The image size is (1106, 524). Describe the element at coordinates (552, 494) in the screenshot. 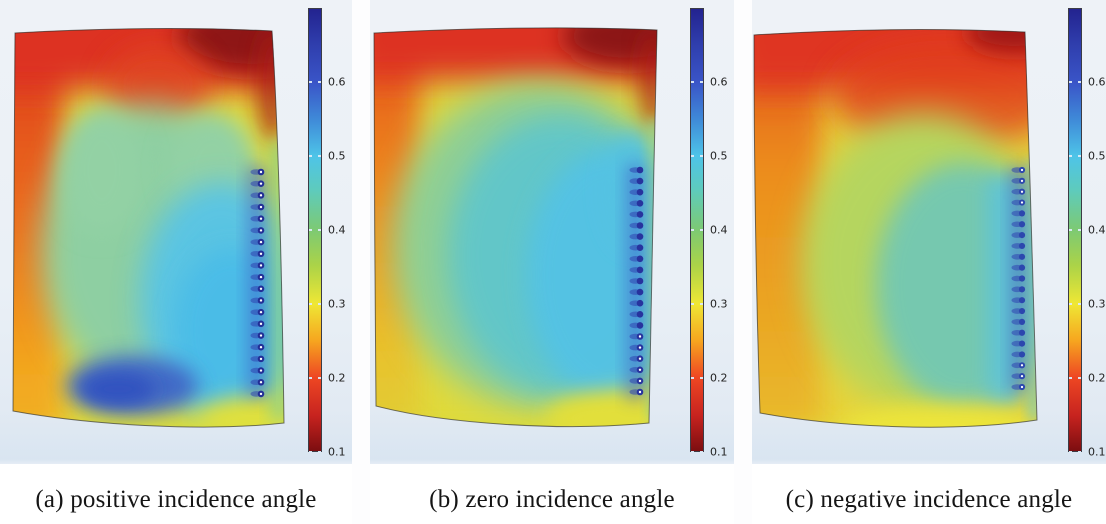

I see `caption-b: (b) zero incidence angle` at that location.